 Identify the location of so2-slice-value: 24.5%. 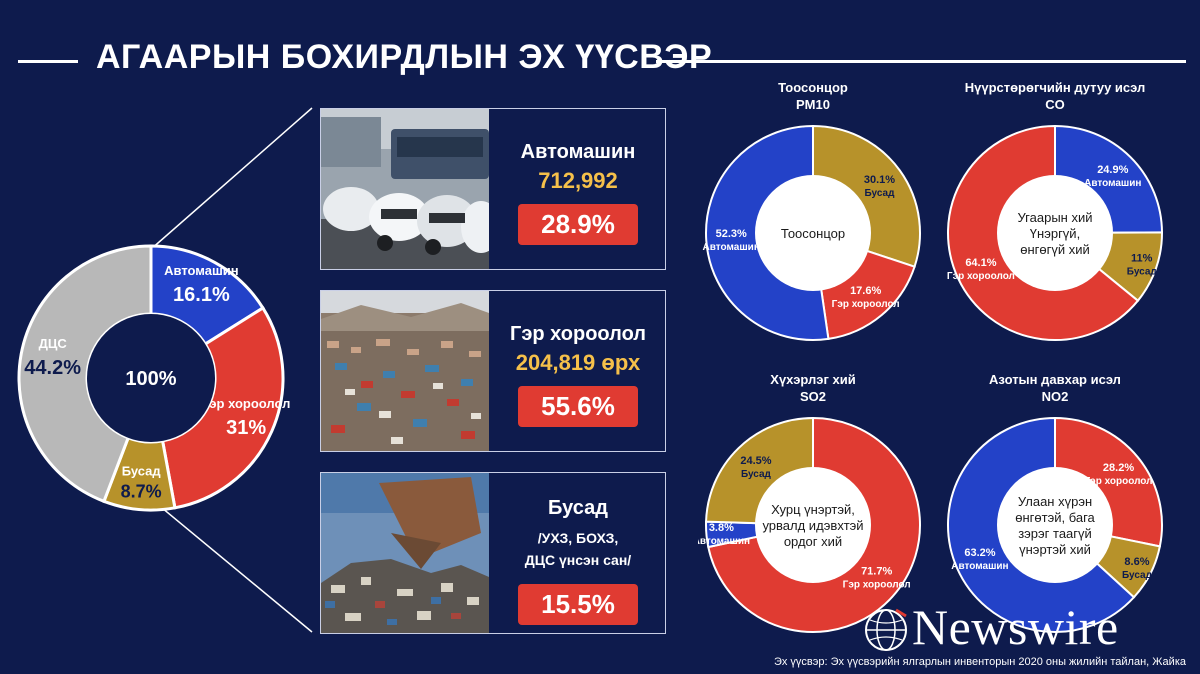
(755, 461).